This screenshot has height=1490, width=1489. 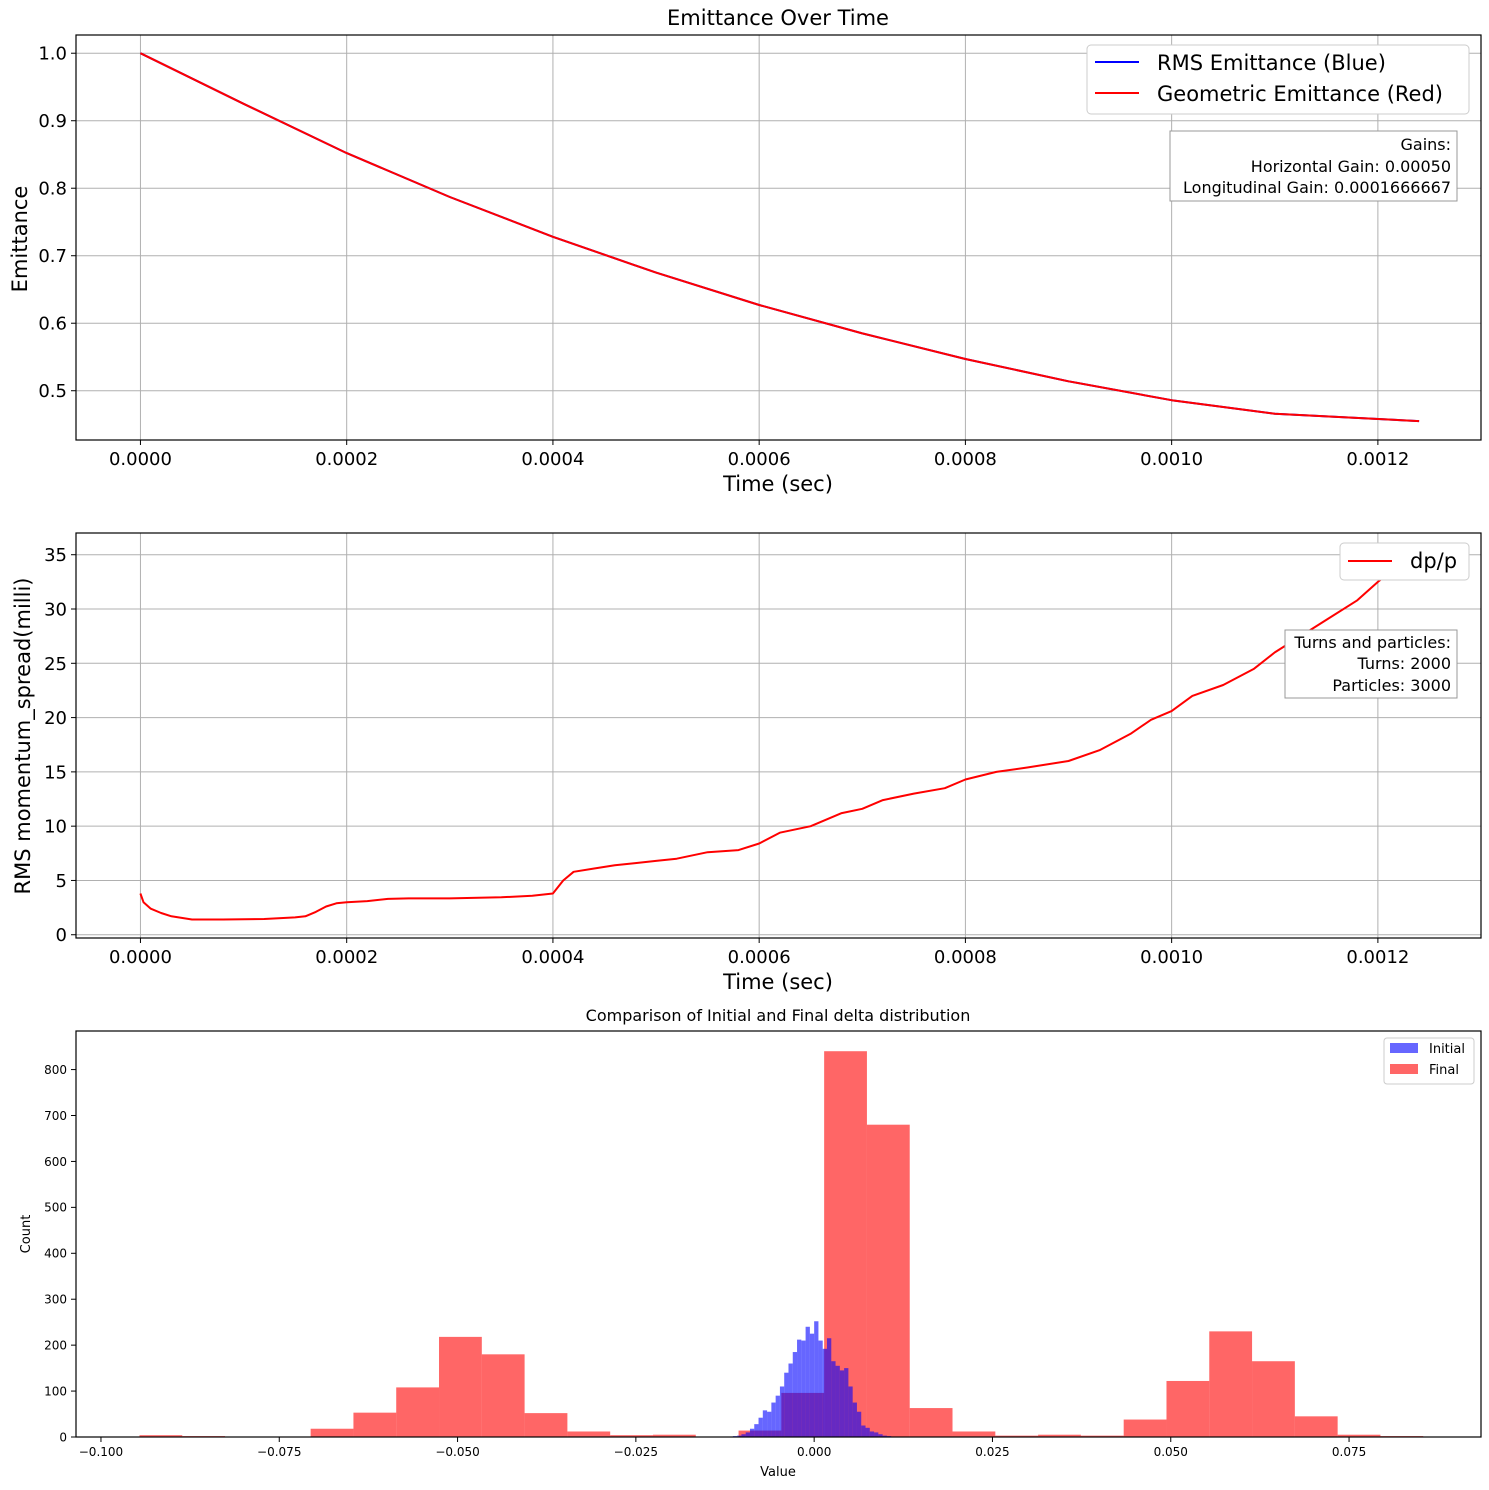 What do you see at coordinates (778, 18) in the screenshot?
I see `chart-title: Emittance Over Time` at bounding box center [778, 18].